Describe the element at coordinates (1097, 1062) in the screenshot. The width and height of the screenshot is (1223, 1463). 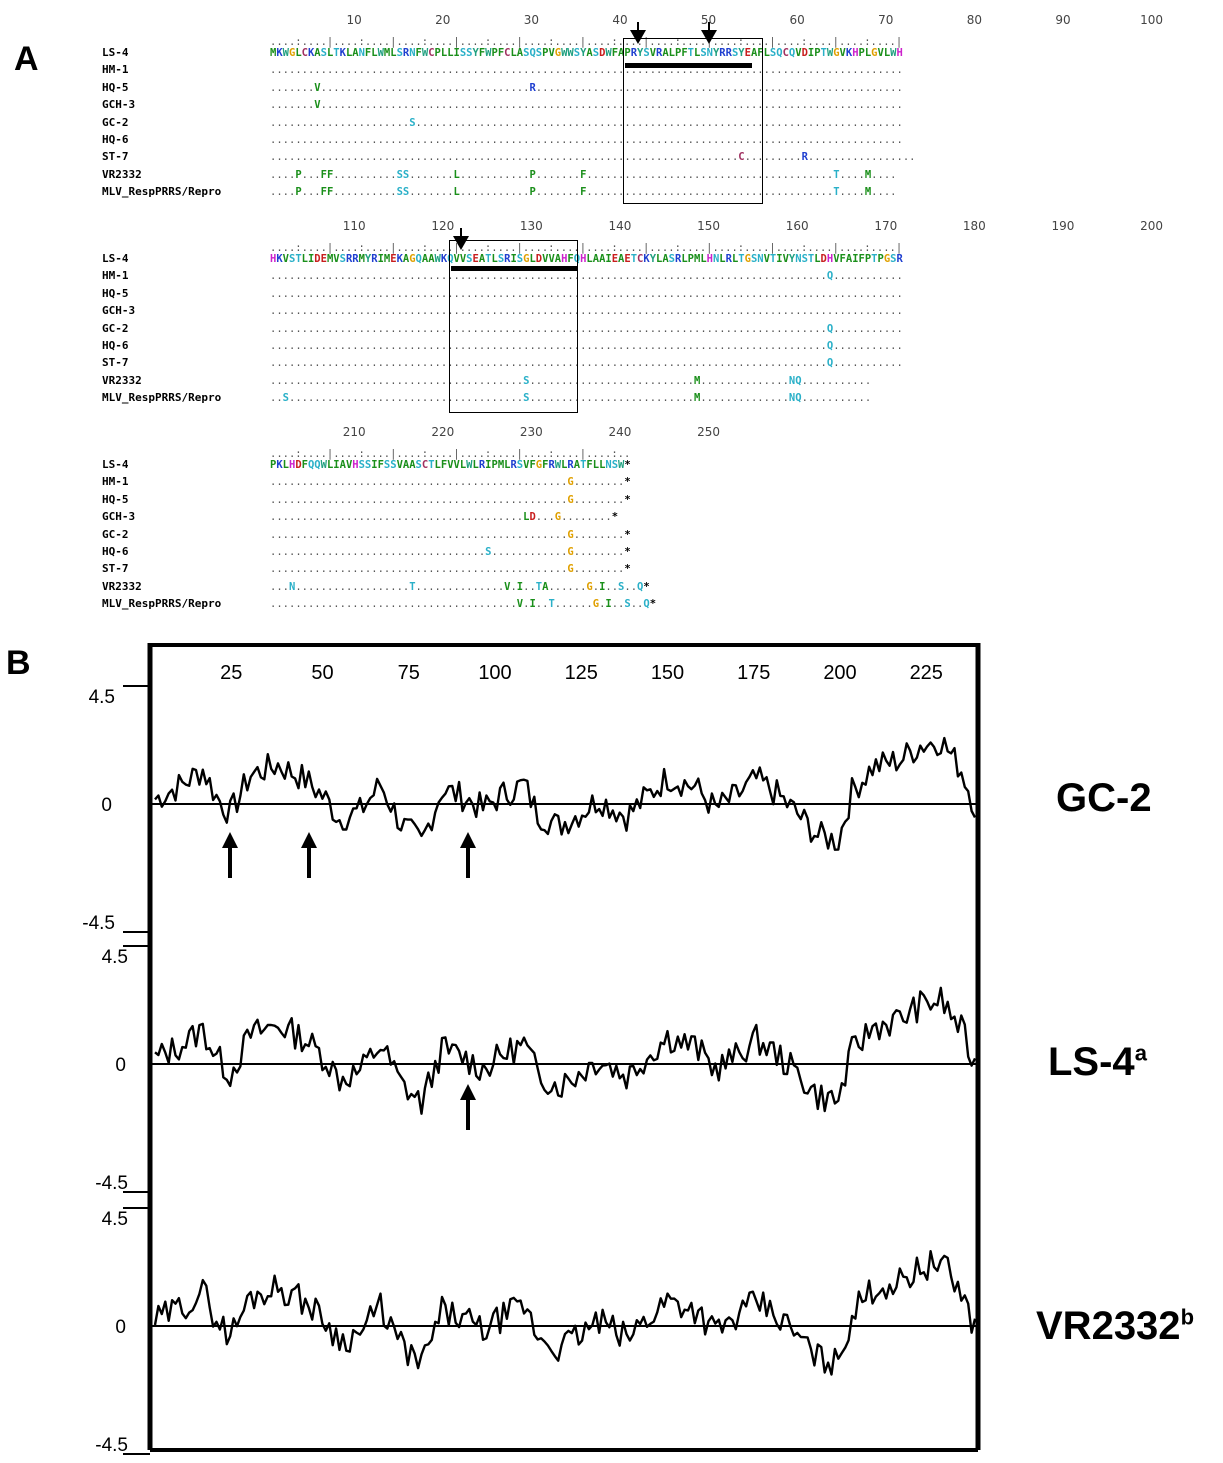
I see `profile-label-ls4: LS-4a` at that location.